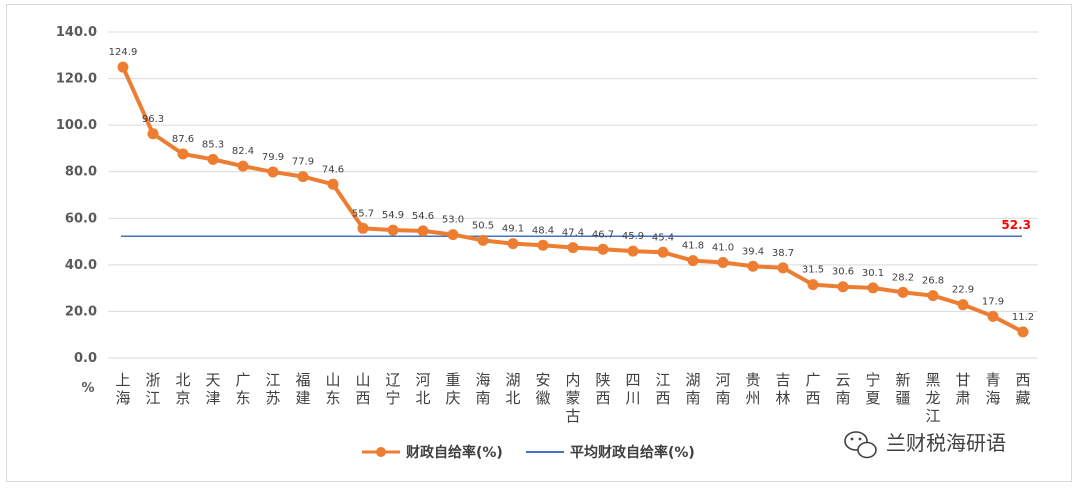 This screenshot has width=1080, height=490. What do you see at coordinates (454, 452) in the screenshot?
I see `legend-label-main: 财政自给率(%)` at bounding box center [454, 452].